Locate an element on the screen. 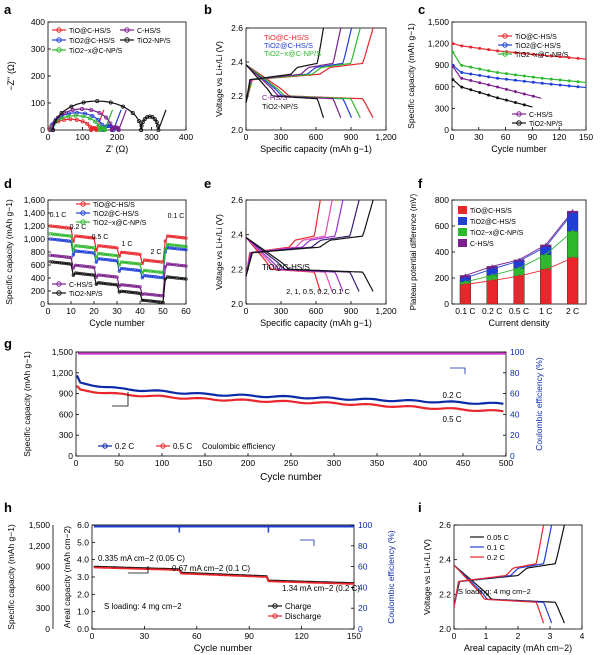  y0-tick-label: 0 is located at coordinates (47, 629).